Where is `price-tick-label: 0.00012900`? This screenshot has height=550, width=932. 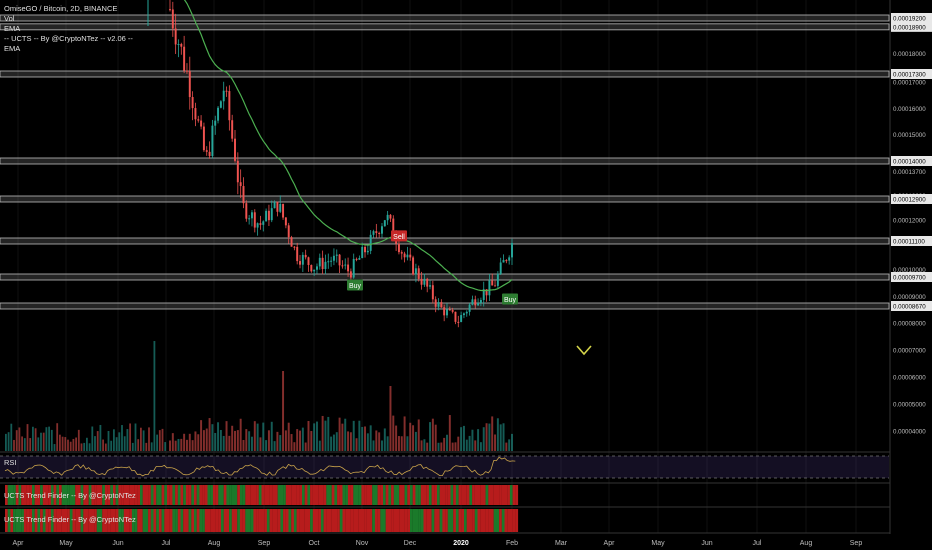 price-tick-label: 0.00012900 is located at coordinates (909, 200).